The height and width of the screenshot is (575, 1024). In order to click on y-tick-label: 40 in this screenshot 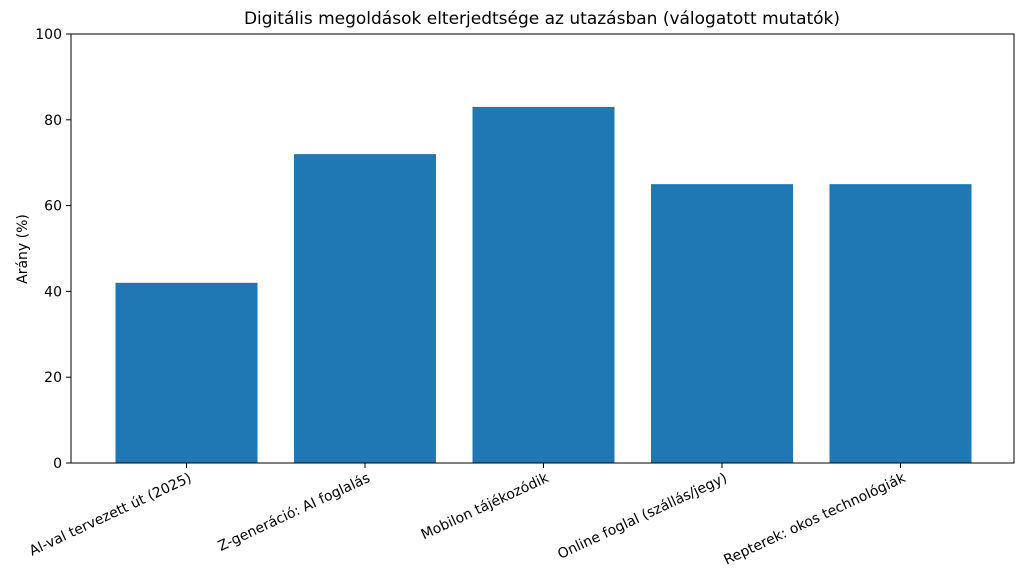, I will do `click(53, 292)`.